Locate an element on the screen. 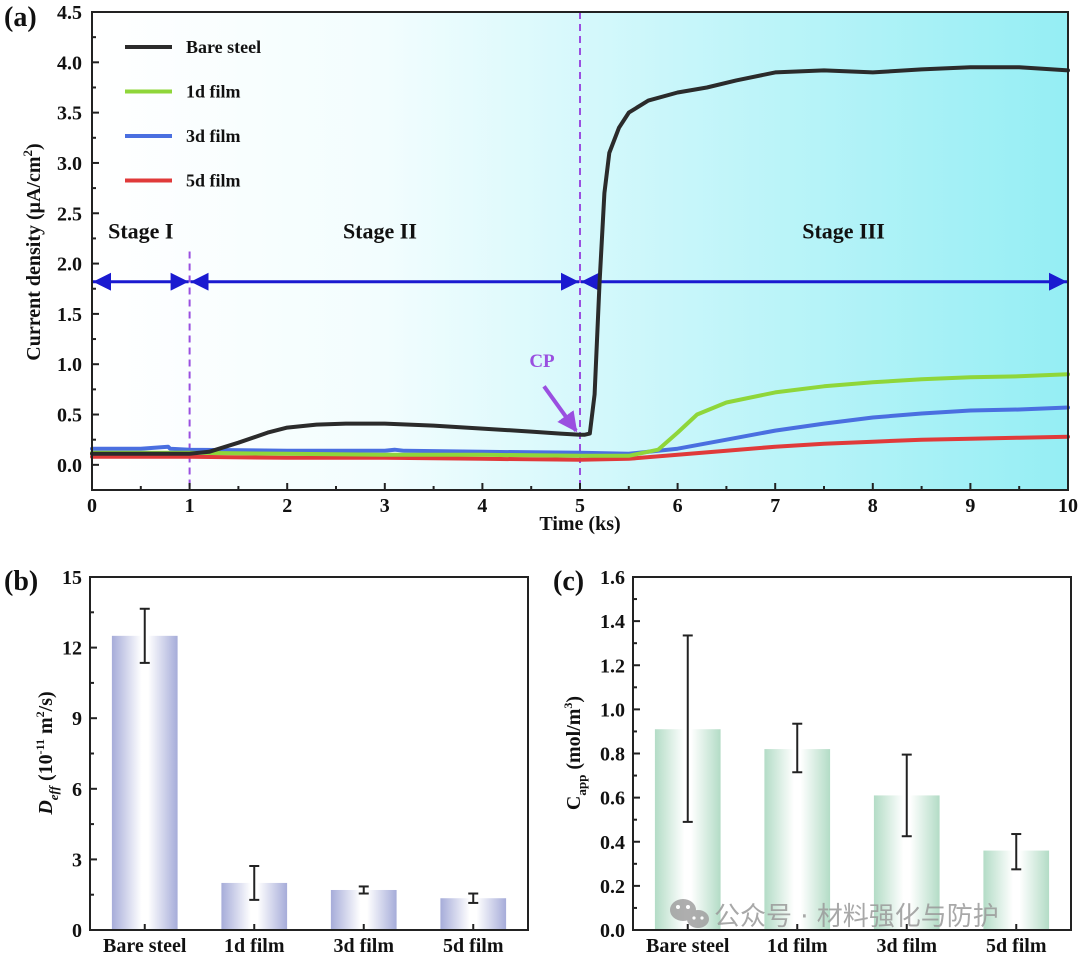 The height and width of the screenshot is (956, 1080). y-tick-label: 1.2 is located at coordinates (612, 666).